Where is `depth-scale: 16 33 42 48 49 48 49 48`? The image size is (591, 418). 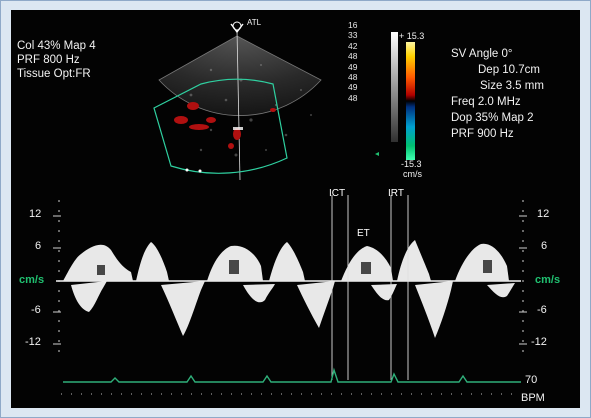 depth-scale: 16 33 42 48 49 48 49 48 is located at coordinates (352, 61).